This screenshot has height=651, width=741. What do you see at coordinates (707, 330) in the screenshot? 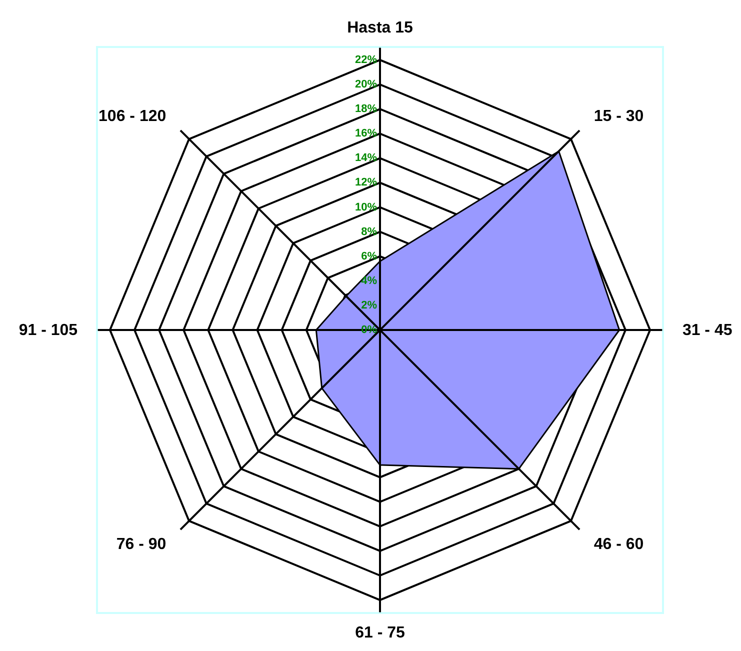
I see `spoke-label: 31 - 45` at bounding box center [707, 330].